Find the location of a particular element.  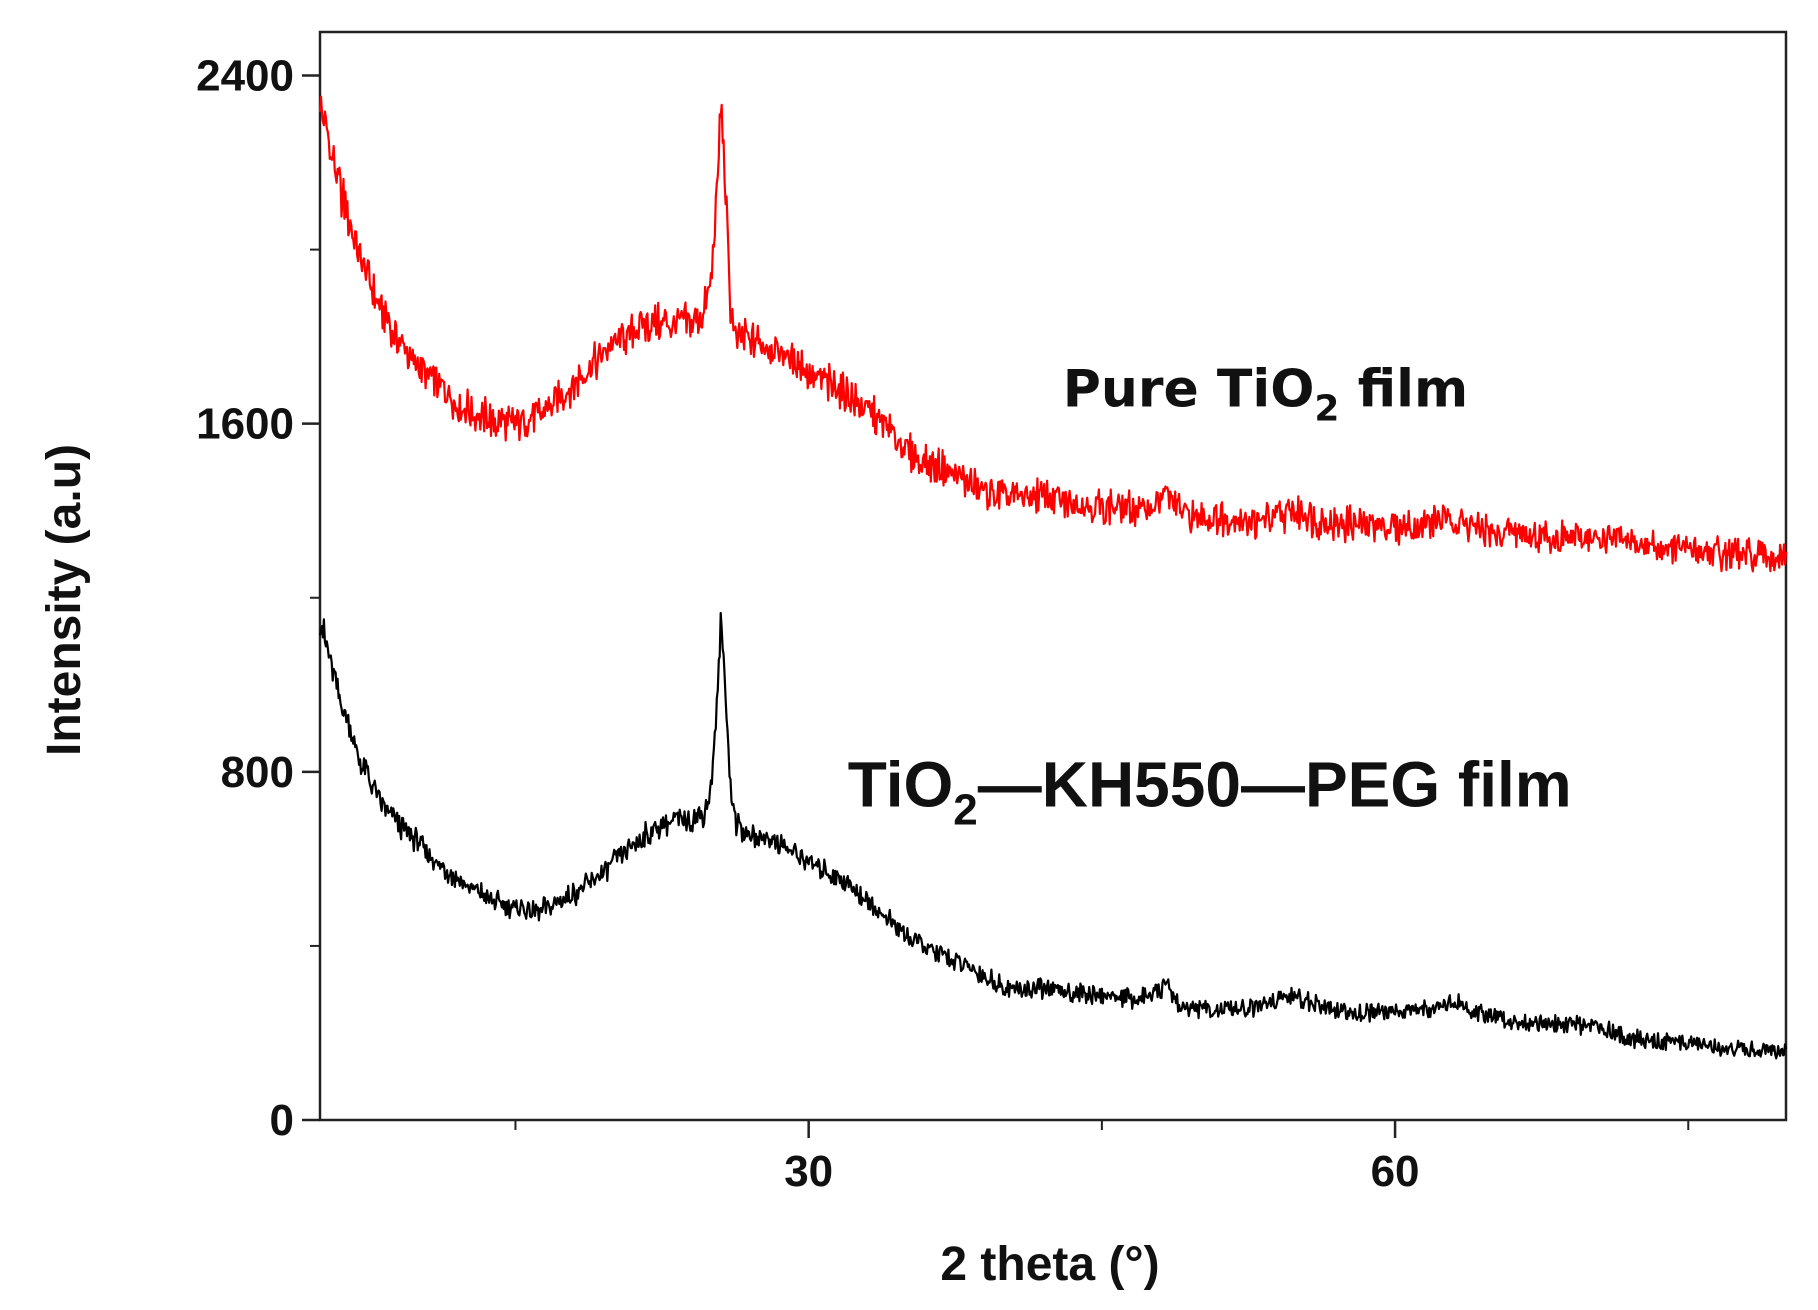

y-tick-label: 0 is located at coordinates (282, 1120).